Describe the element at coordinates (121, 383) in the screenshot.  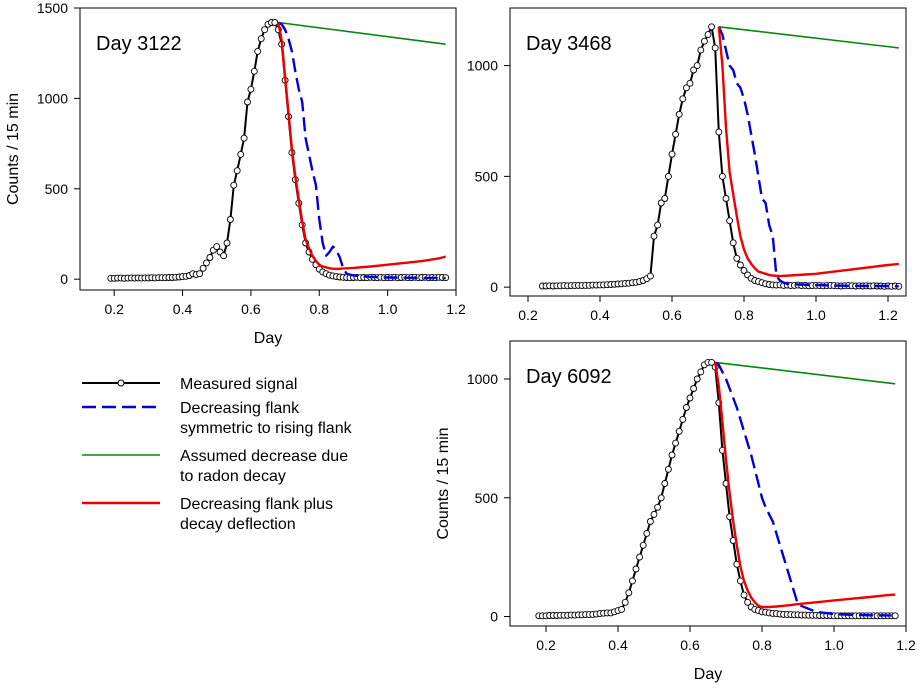
I see `legend-marker` at that location.